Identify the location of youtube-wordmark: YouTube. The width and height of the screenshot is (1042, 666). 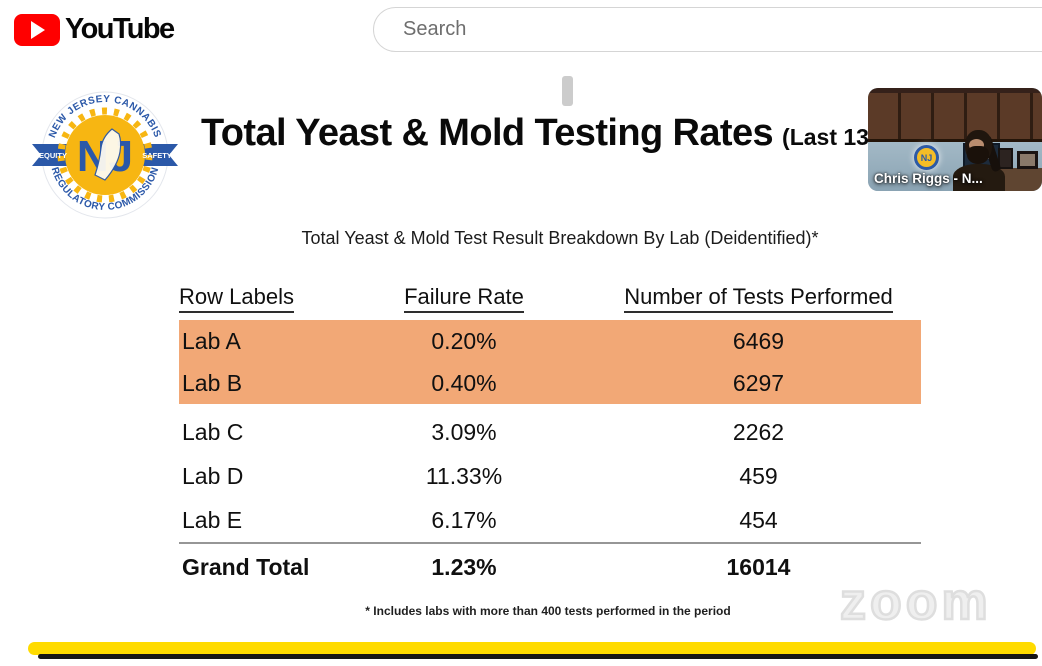
(120, 29).